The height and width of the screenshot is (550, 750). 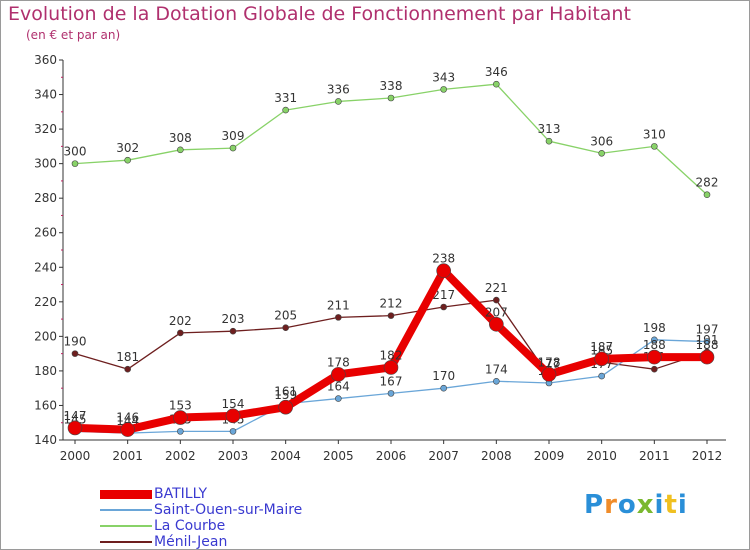 I want to click on y-tick-label: 160, so click(x=45, y=405).